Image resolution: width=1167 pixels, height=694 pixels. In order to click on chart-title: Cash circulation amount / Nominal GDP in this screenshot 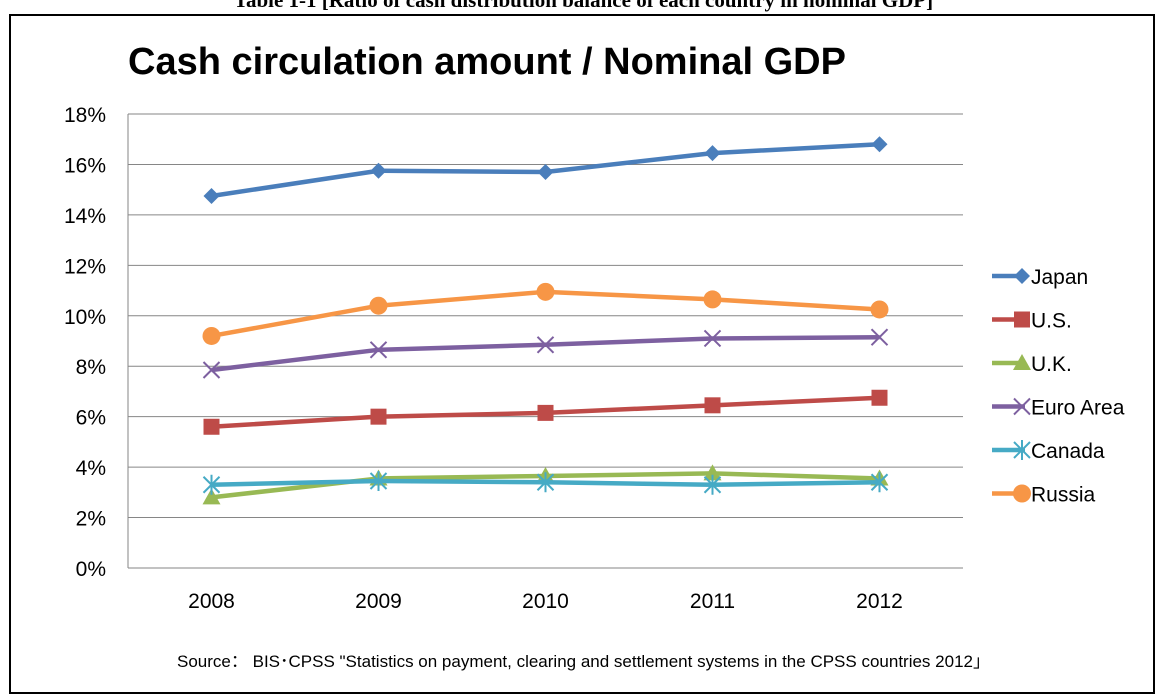, I will do `click(487, 62)`.